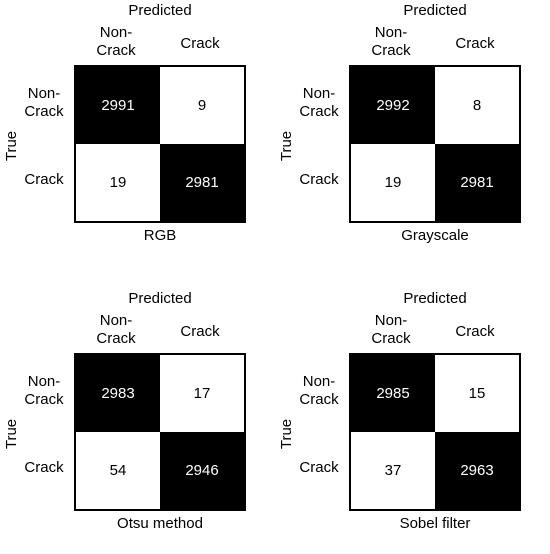 The height and width of the screenshot is (554, 550). Describe the element at coordinates (202, 105) in the screenshot. I see `matrix-cell: 9` at that location.